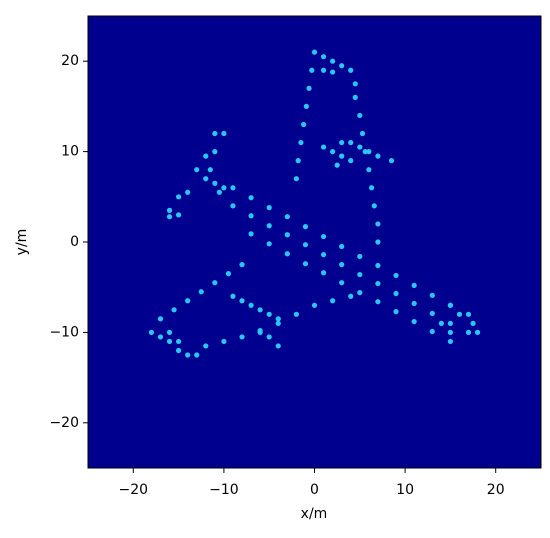 The image size is (550, 538). Describe the element at coordinates (22, 242) in the screenshot. I see `y-axis-label: y/m` at that location.